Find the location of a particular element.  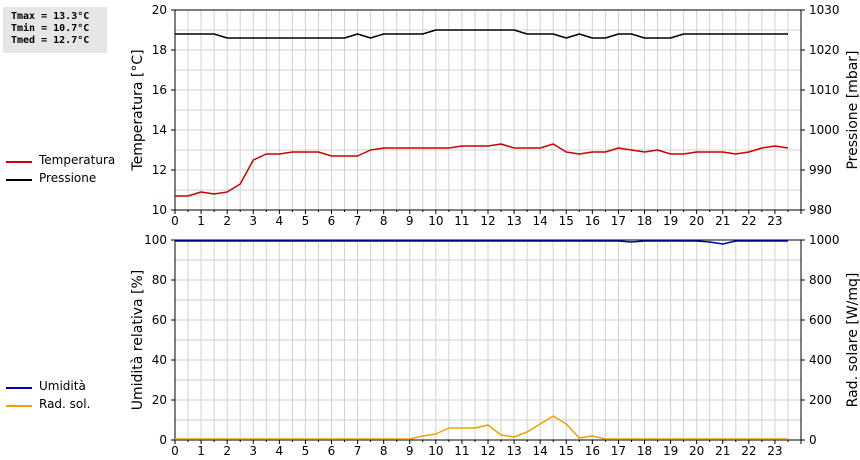

bottom-y2-tick-label: 1000 is located at coordinates (824, 240).